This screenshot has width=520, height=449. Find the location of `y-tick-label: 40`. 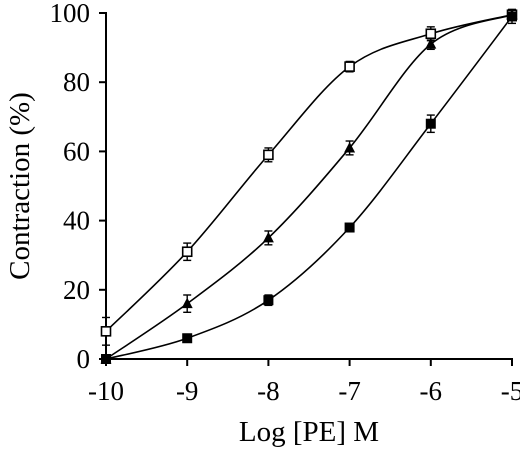

y-tick-label: 40 is located at coordinates (76, 221).